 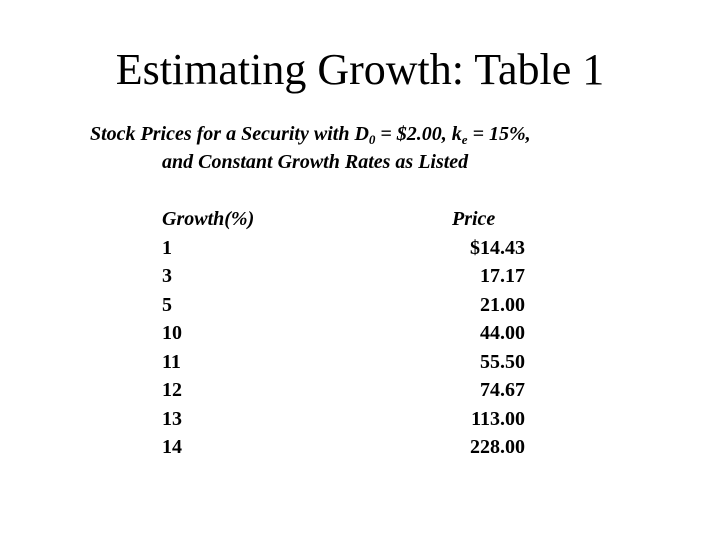 What do you see at coordinates (315, 162) in the screenshot?
I see `caption-line-2: and Constant Growth Rates as Listed` at bounding box center [315, 162].